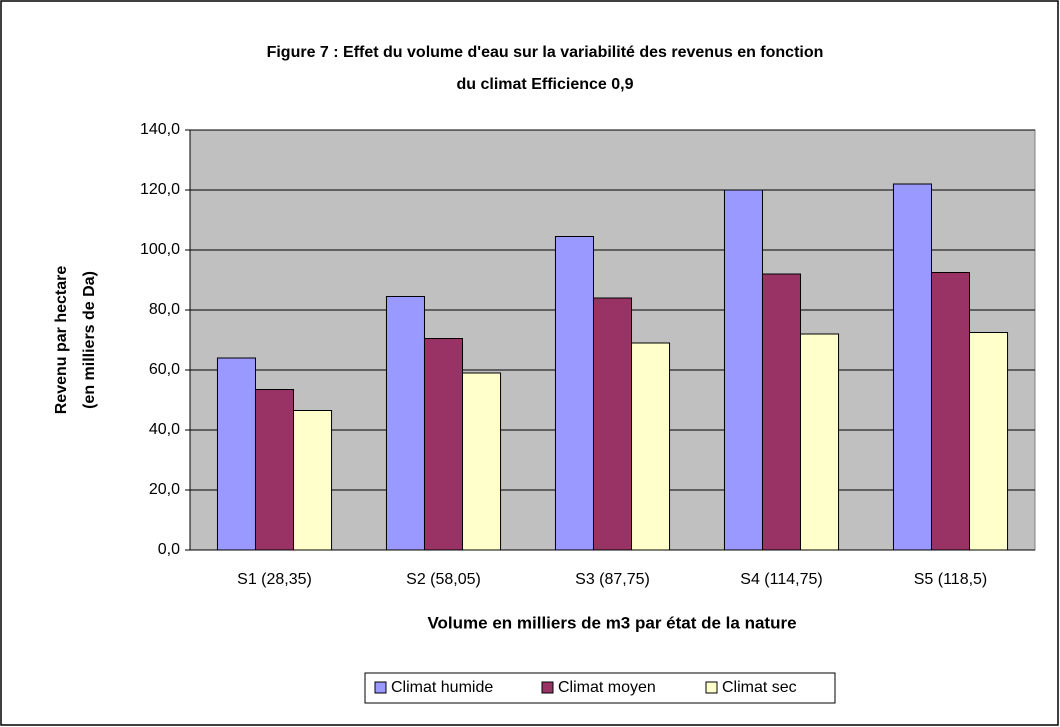 This screenshot has height=727, width=1060. Describe the element at coordinates (164, 369) in the screenshot. I see `y-tick-label: 60,0` at that location.